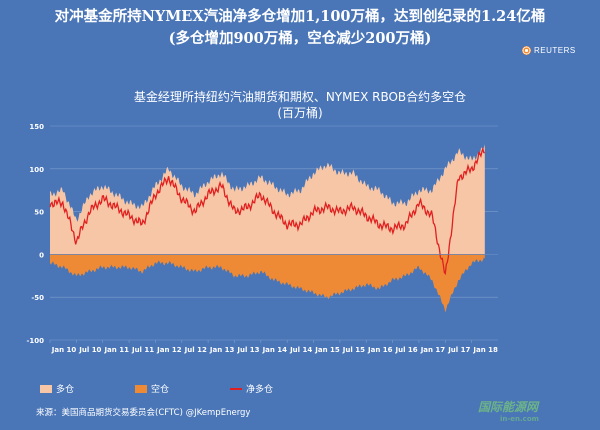 This screenshot has width=600, height=430. What do you see at coordinates (277, 388) in the screenshot?
I see `legend-item-net: 净多仓` at bounding box center [277, 388].